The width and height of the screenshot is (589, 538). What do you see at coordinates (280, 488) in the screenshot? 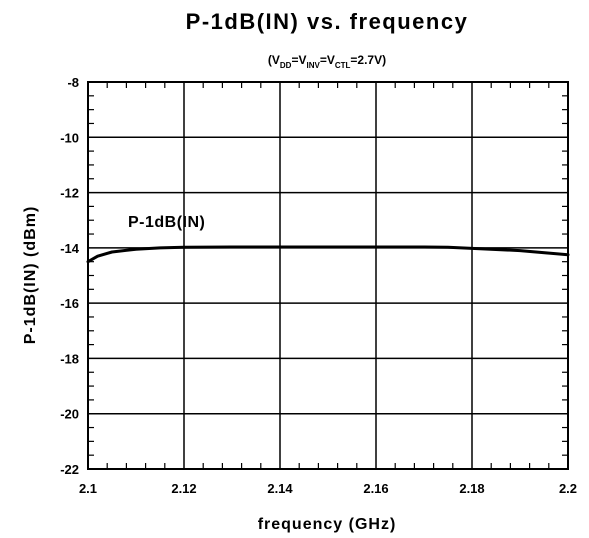
I see `x-tick-label: 2.14` at bounding box center [280, 488].